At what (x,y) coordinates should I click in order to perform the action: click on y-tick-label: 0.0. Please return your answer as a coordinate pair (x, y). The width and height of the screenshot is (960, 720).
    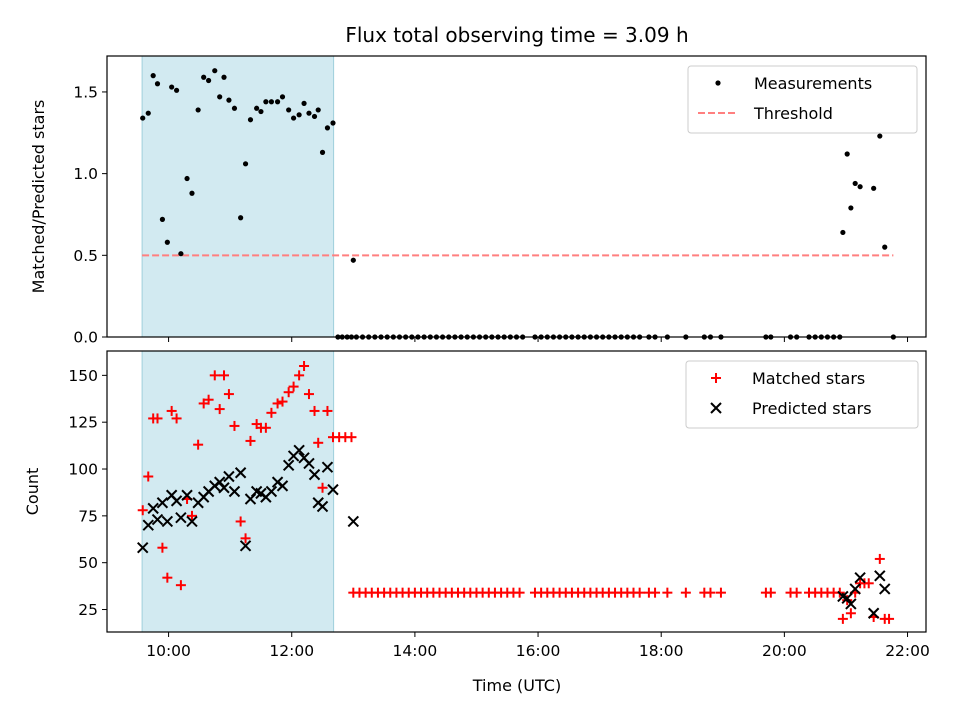
    Looking at the image, I should click on (85, 338).